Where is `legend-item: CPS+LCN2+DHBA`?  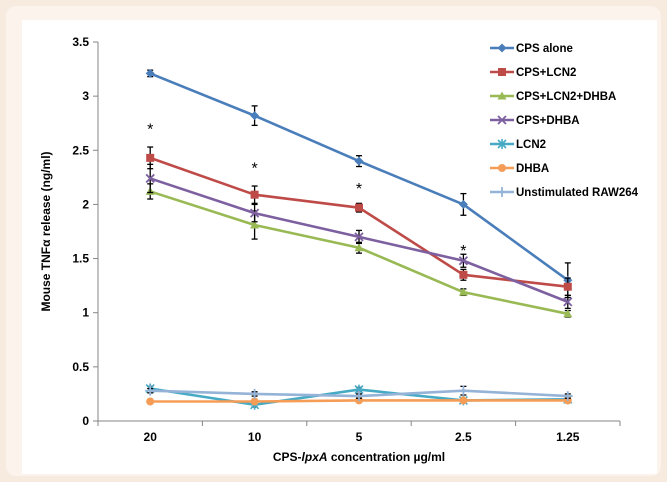 legend-item: CPS+LCN2+DHBA is located at coordinates (553, 97).